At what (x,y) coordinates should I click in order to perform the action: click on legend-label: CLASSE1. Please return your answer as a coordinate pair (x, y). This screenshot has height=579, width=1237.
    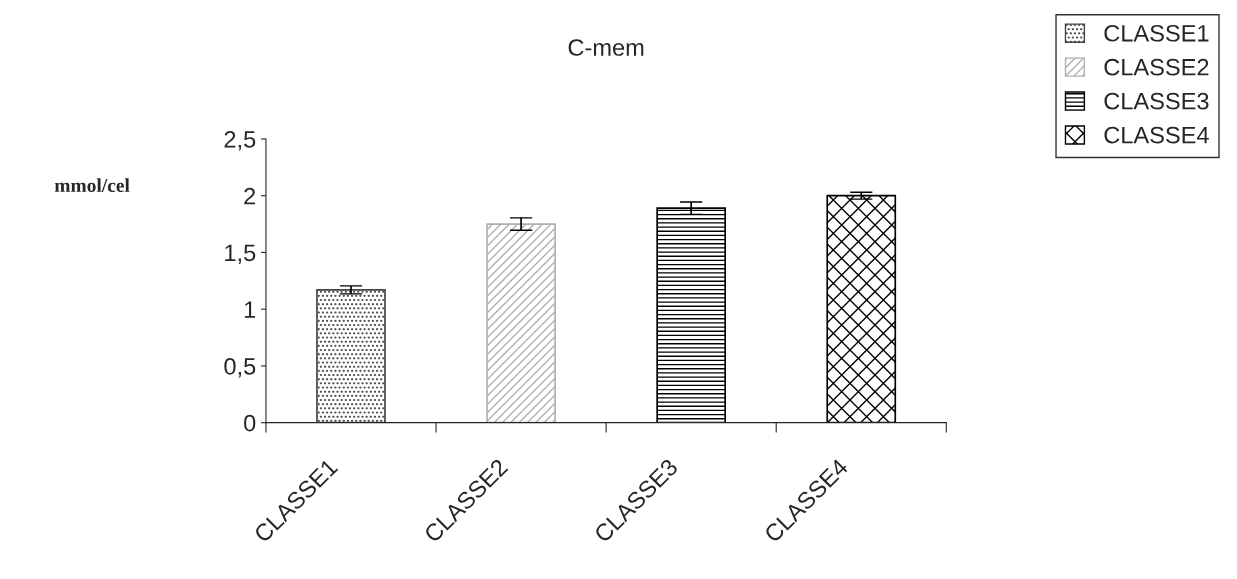
    Looking at the image, I should click on (1156, 33).